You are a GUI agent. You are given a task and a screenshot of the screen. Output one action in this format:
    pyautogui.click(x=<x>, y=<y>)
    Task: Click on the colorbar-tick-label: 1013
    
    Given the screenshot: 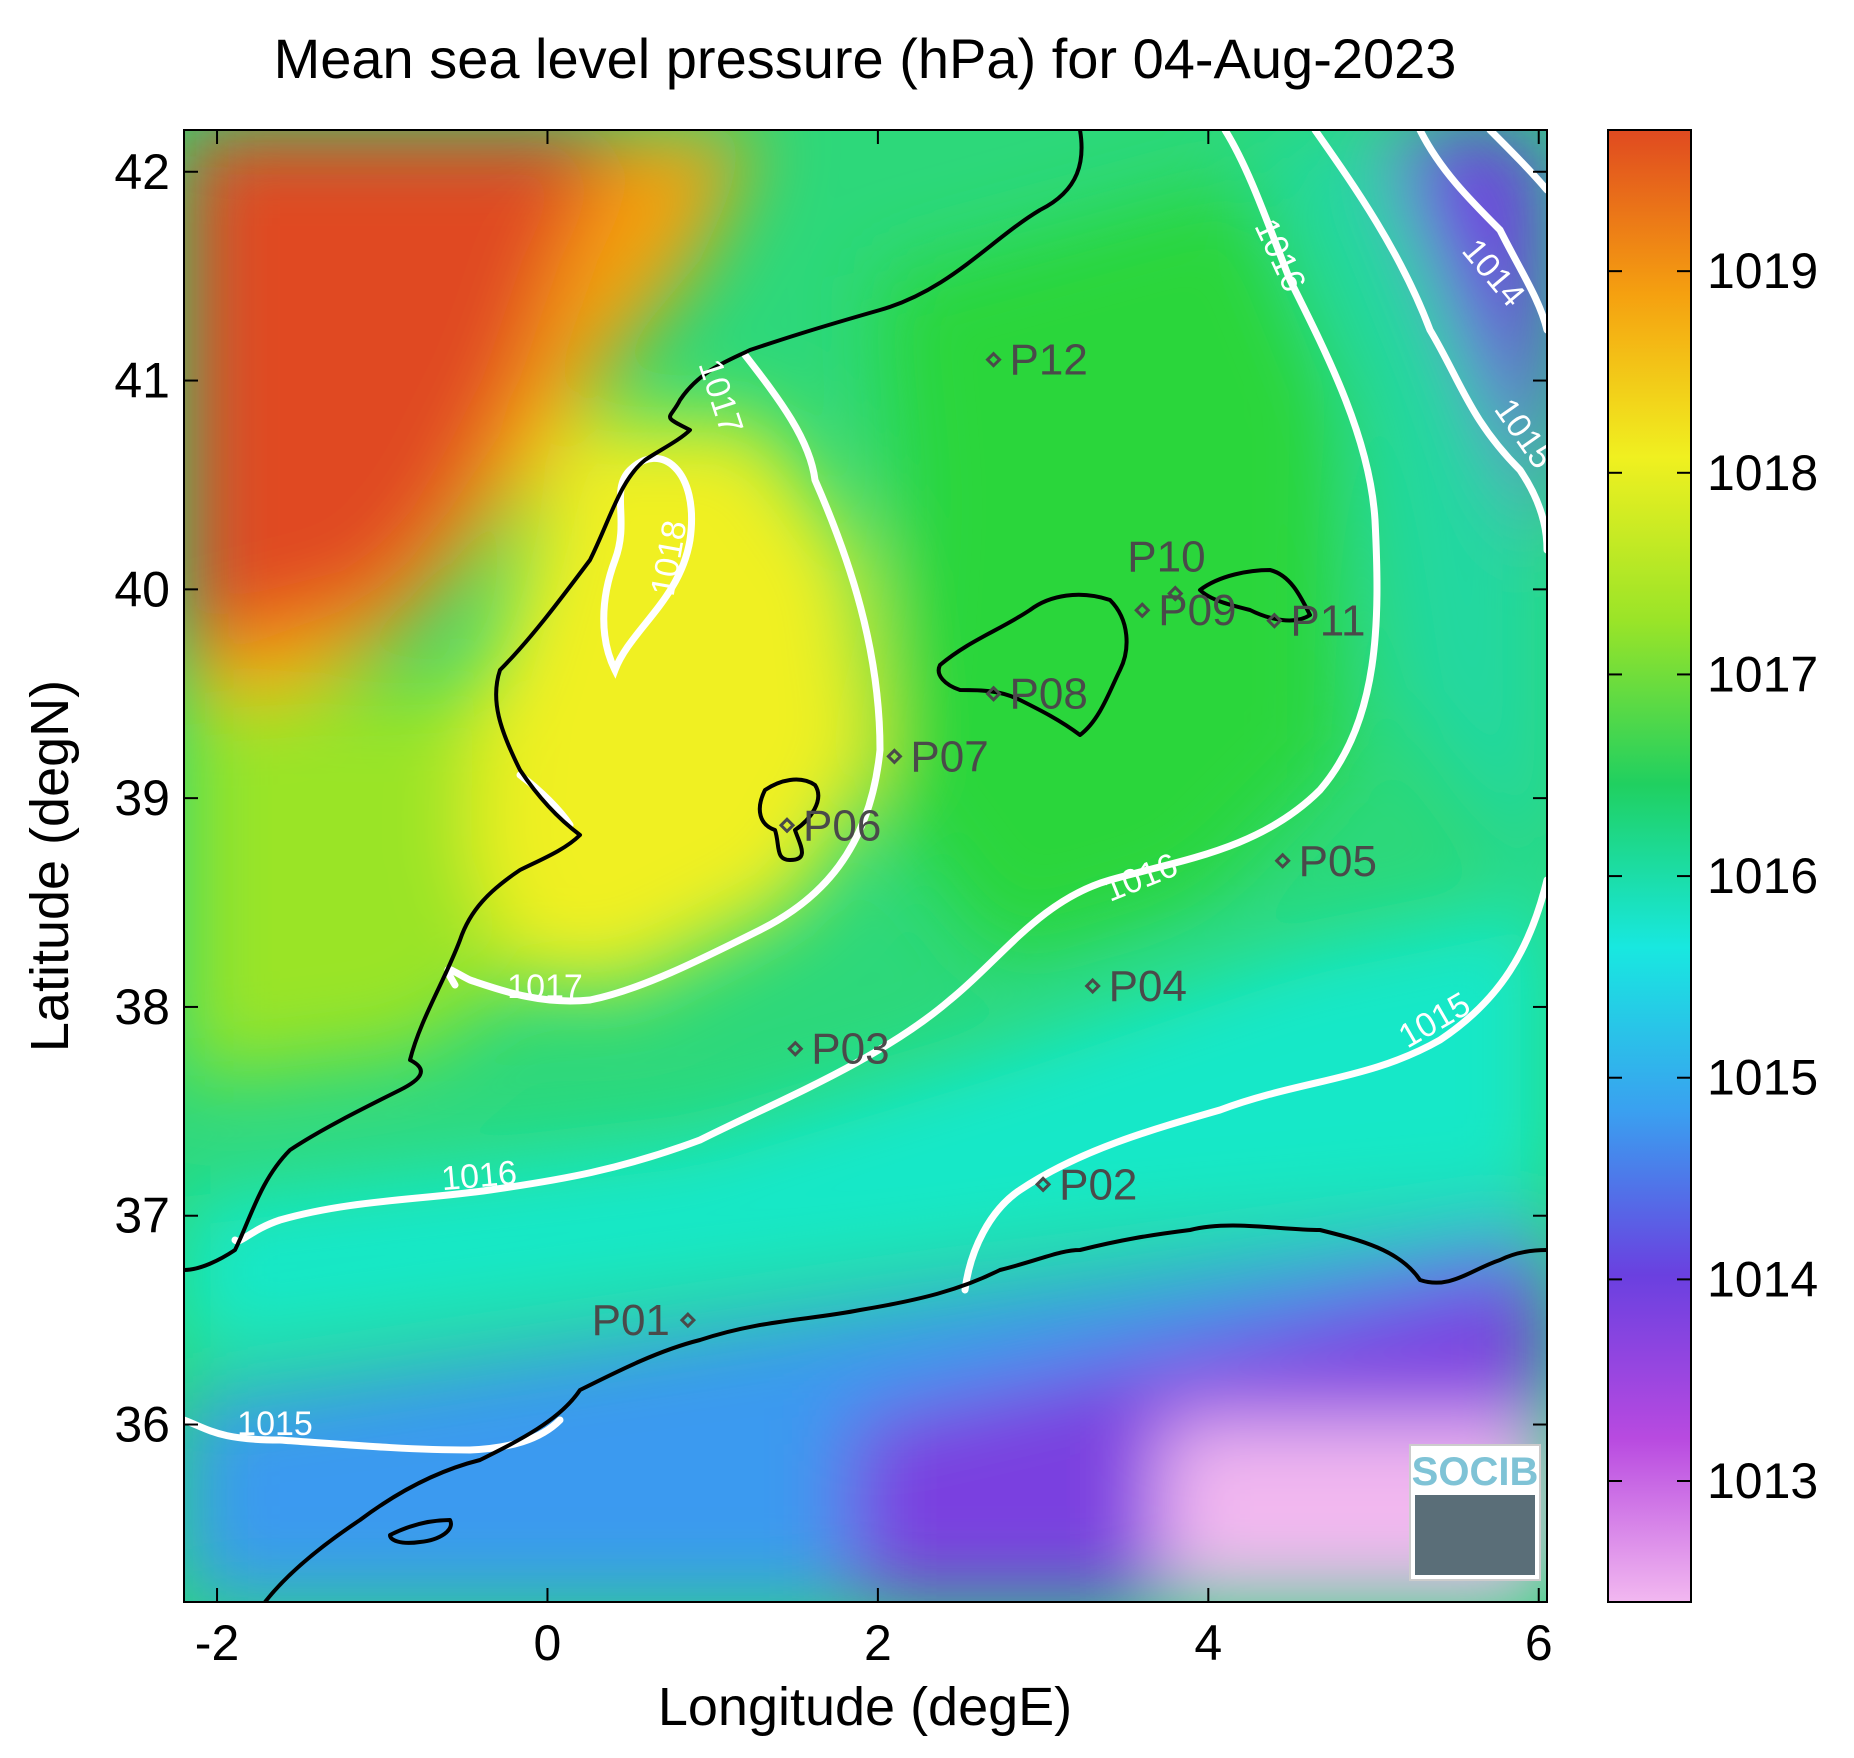 What is the action you would take?
    pyautogui.click(x=1762, y=1481)
    